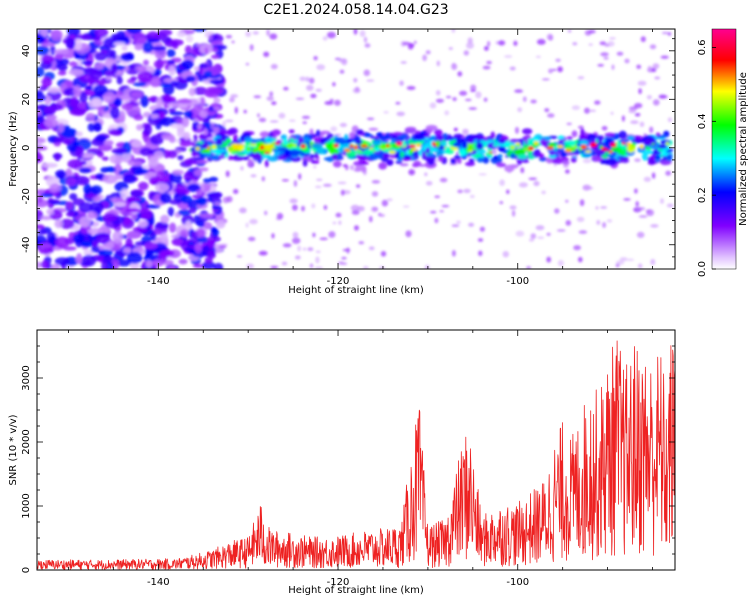 This screenshot has height=600, width=750. Describe the element at coordinates (26, 570) in the screenshot. I see `y-tick-label: 0` at that location.